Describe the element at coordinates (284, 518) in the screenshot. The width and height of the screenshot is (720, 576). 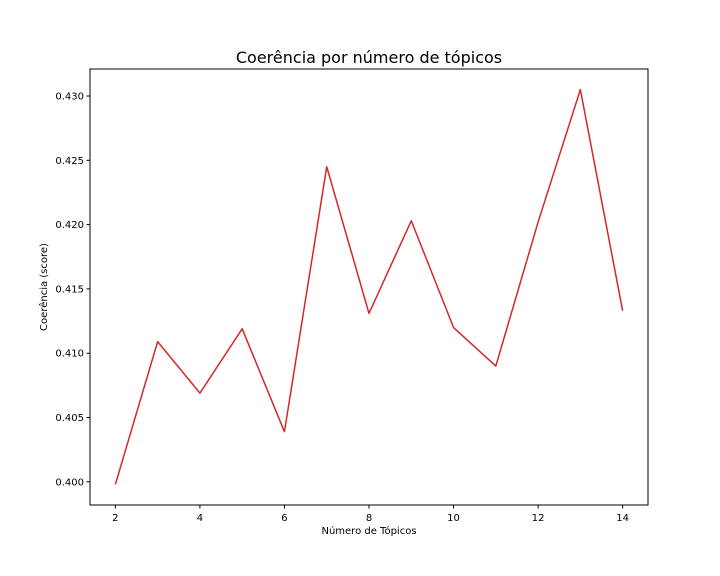
I see `x-tick-label: 6` at that location.